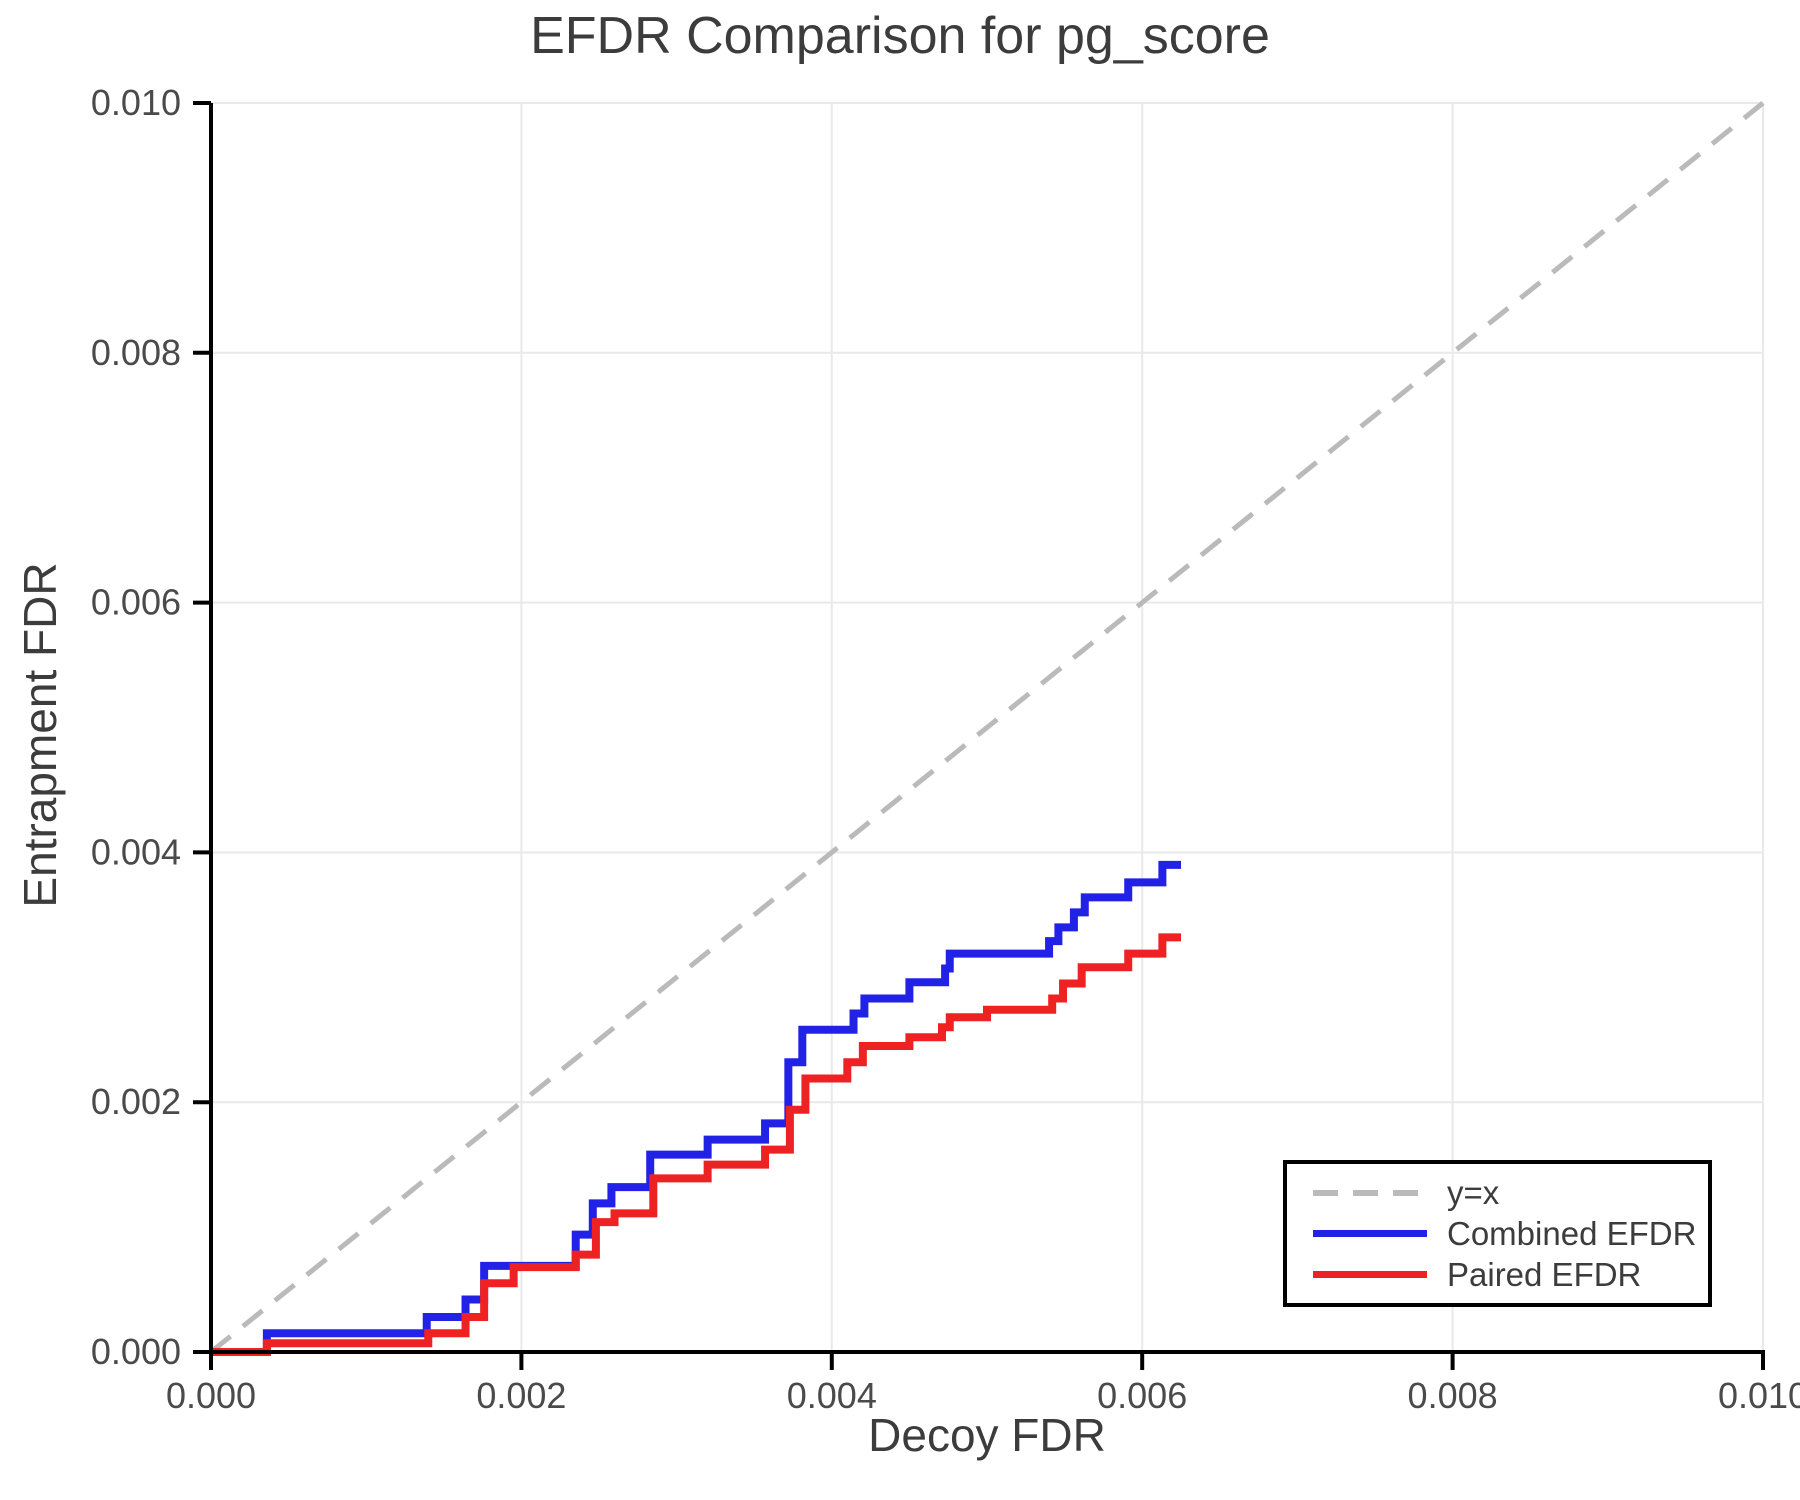  I want to click on legend-item-combined: Combined EFDR, so click(1510, 1233).